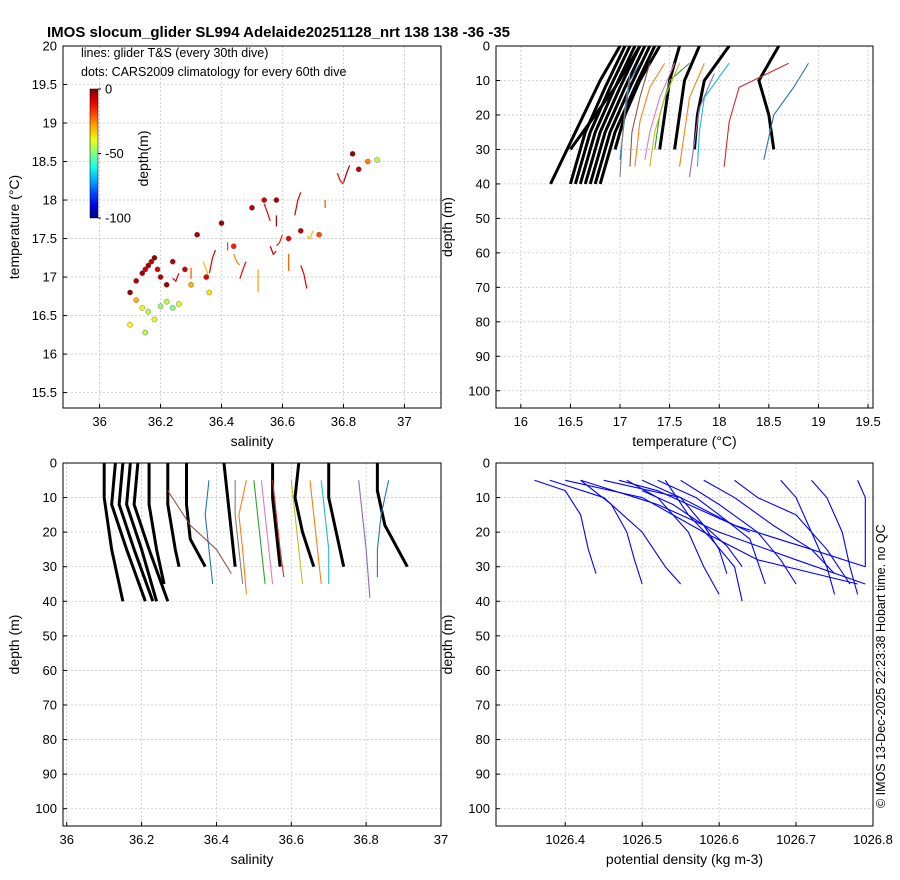  I want to click on y-tick-label: 16, so click(50, 354).